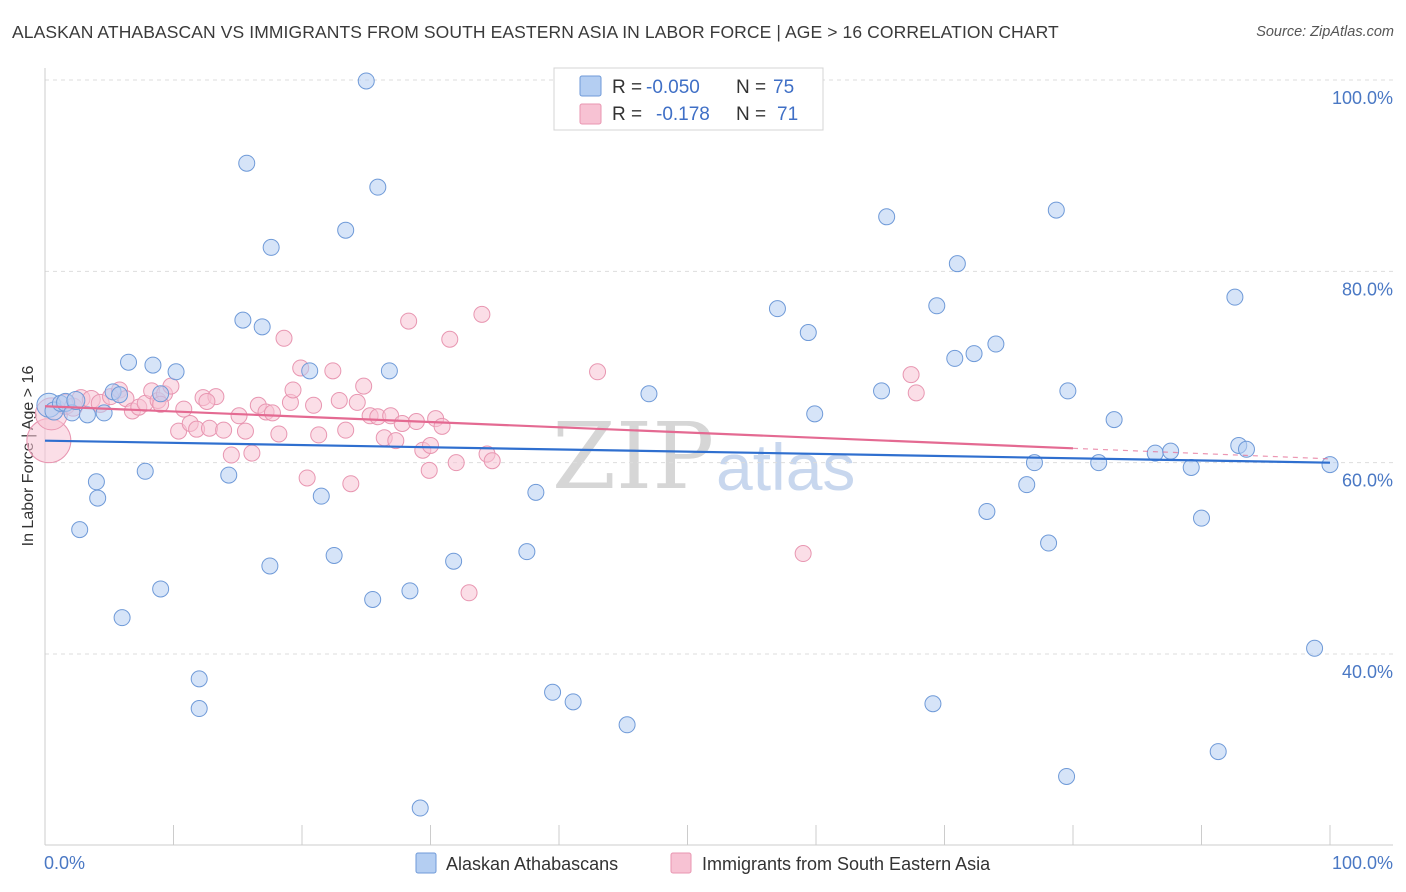 This screenshot has width=1406, height=892. I want to click on legend-swatch-immigrants, so click(590, 114).